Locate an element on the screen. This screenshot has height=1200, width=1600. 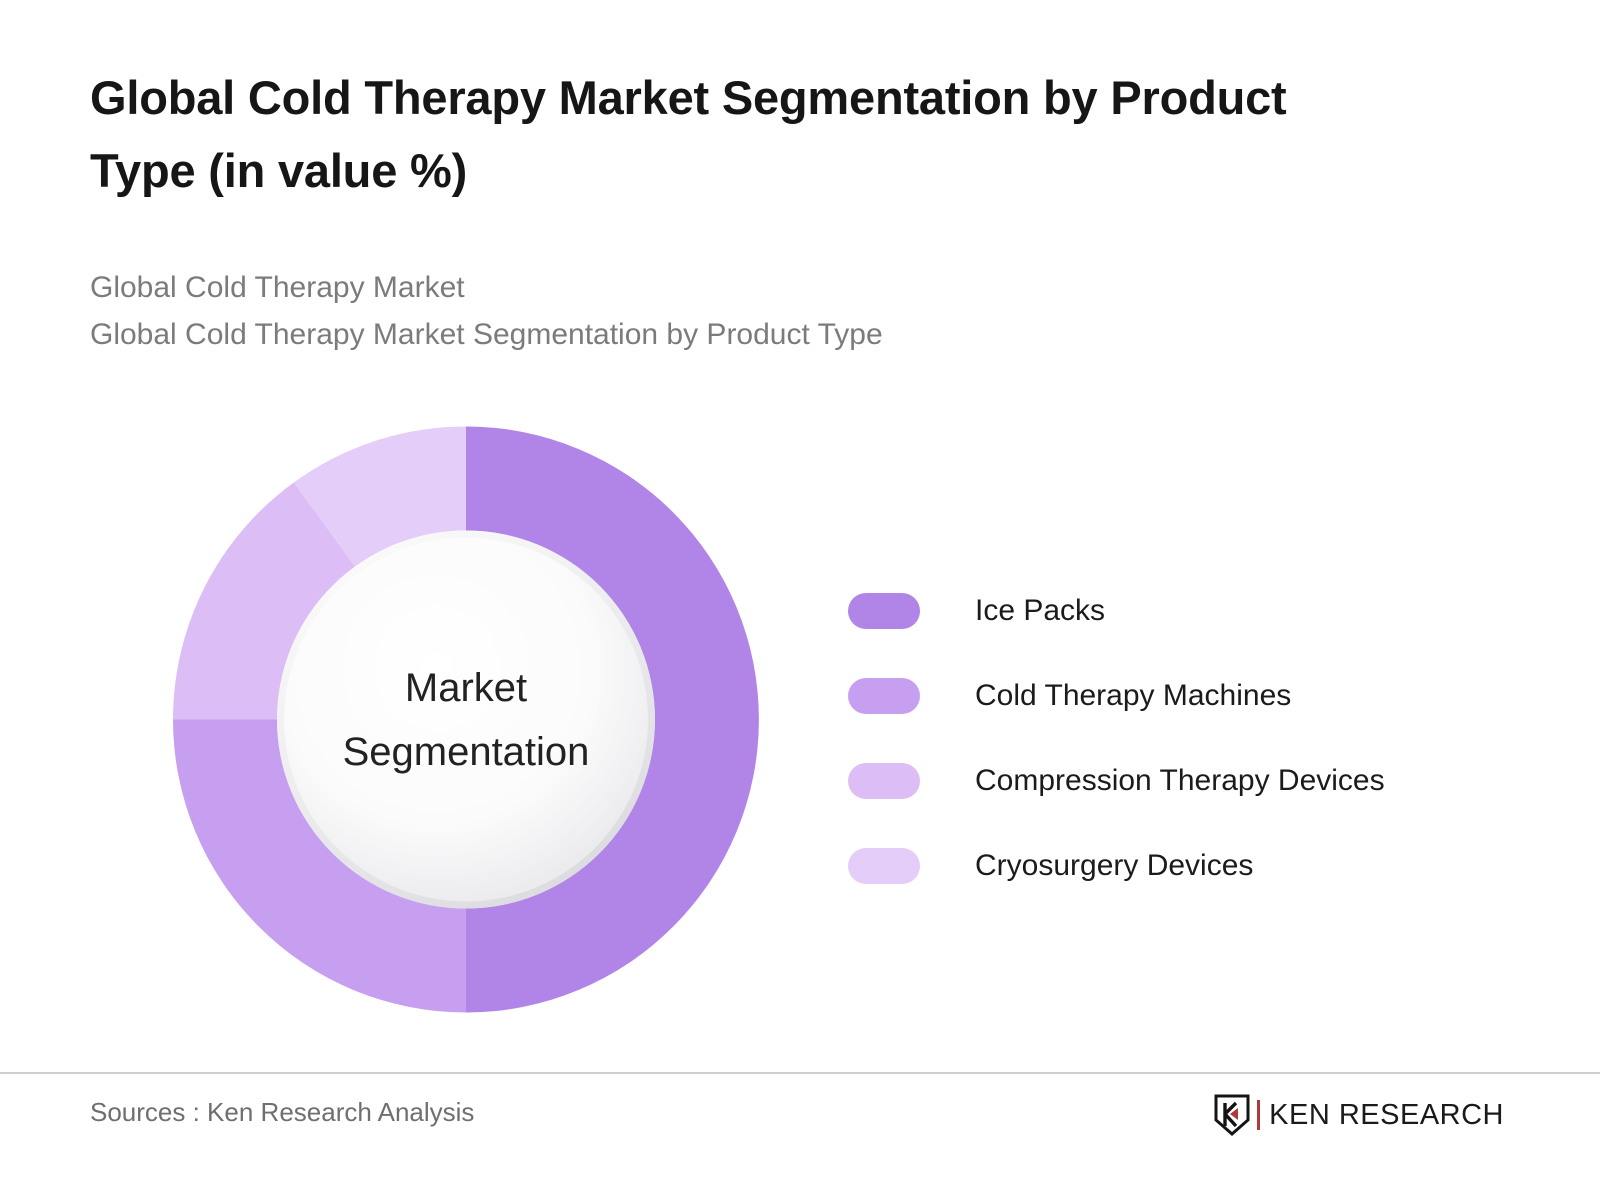
legend-label: Cryosurgery Devices is located at coordinates (1114, 865).